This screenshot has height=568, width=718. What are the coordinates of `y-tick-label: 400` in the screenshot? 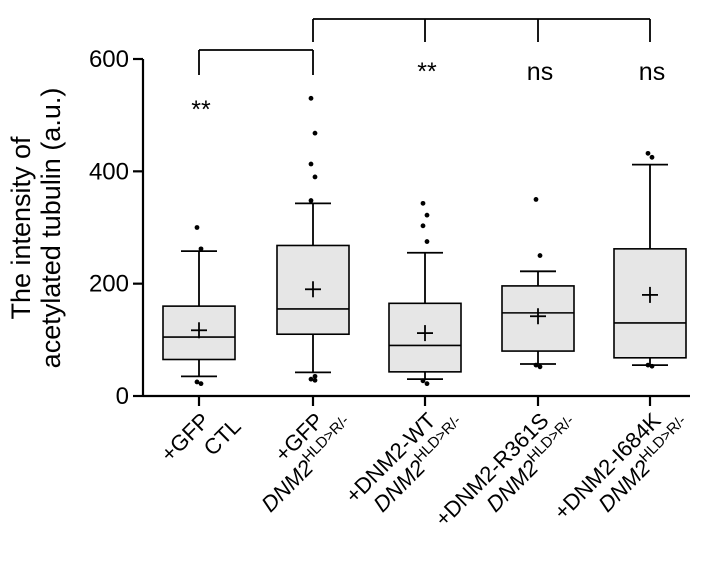 It's located at (109, 171).